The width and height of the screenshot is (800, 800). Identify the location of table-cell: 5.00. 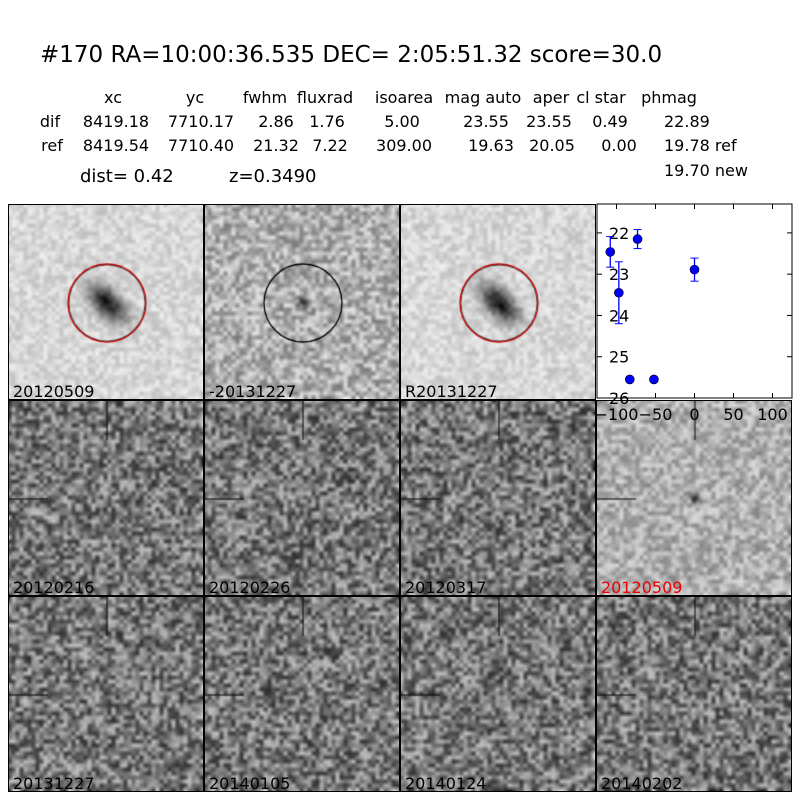
(402, 121).